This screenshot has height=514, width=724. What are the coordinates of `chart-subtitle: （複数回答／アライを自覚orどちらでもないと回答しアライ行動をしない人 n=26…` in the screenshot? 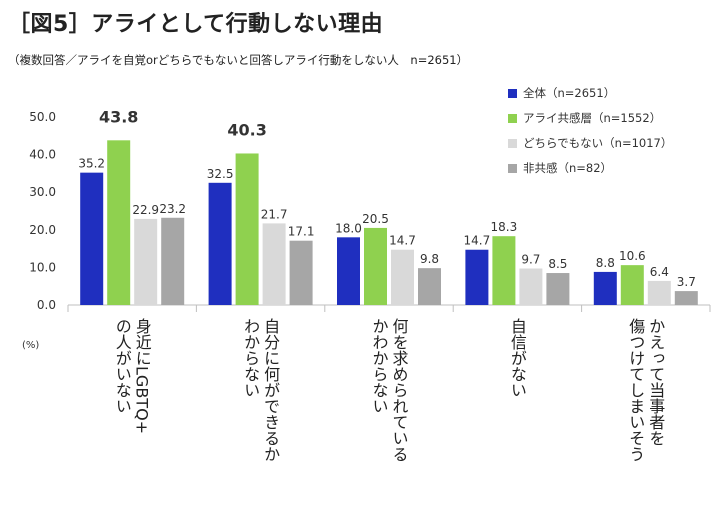 It's located at (238, 60).